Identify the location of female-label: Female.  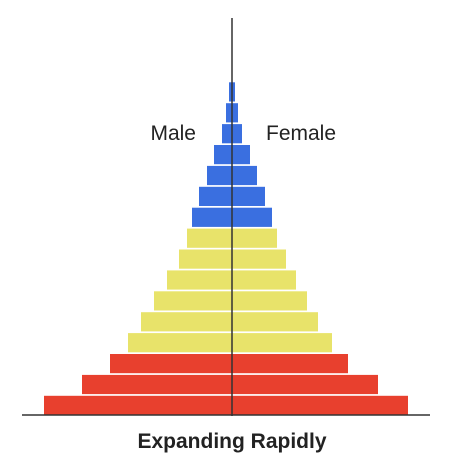
(301, 133).